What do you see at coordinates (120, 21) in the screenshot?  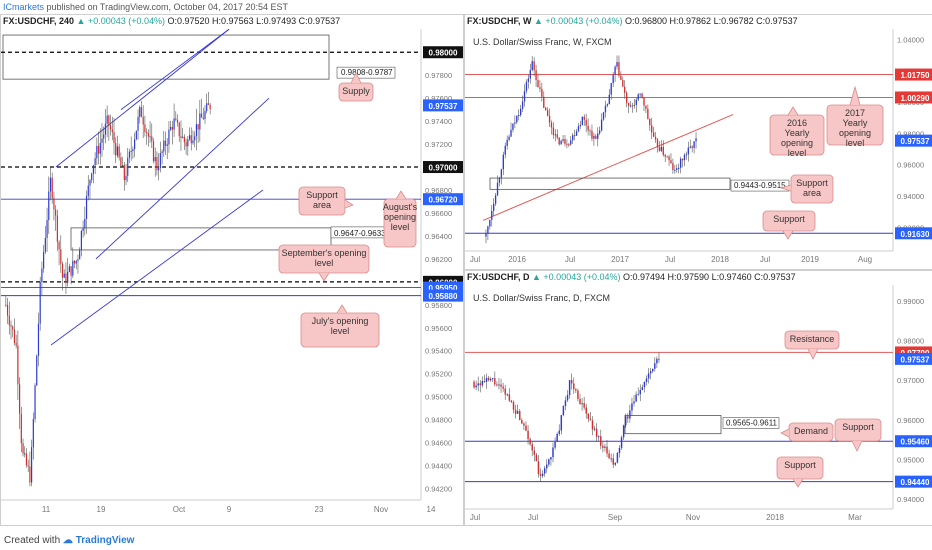 I see `h4-change: ▲ +0.00043 (+0.04%)` at bounding box center [120, 21].